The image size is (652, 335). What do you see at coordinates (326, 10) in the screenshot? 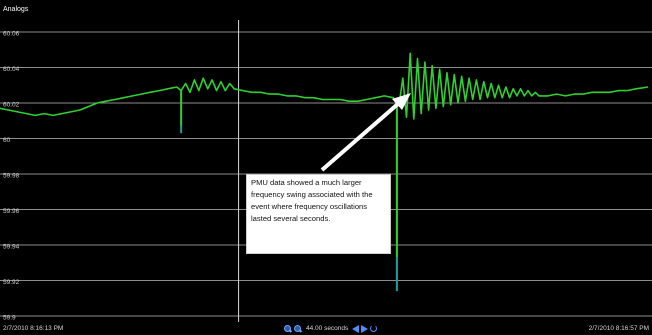
I see `panel-title: Analogs` at bounding box center [326, 10].